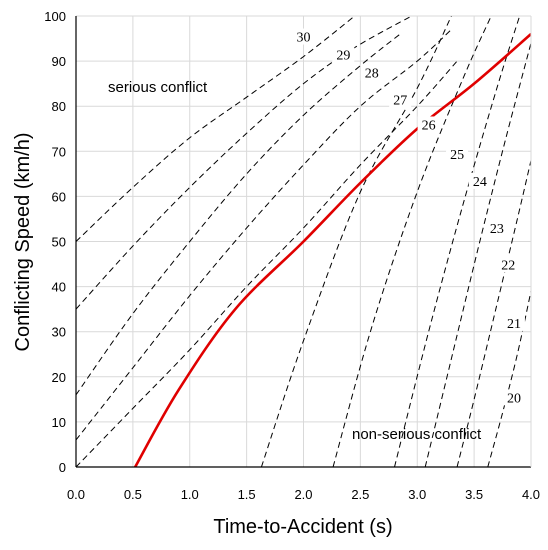 The image size is (548, 550). I want to click on y-tick-label: 20, so click(59, 377).